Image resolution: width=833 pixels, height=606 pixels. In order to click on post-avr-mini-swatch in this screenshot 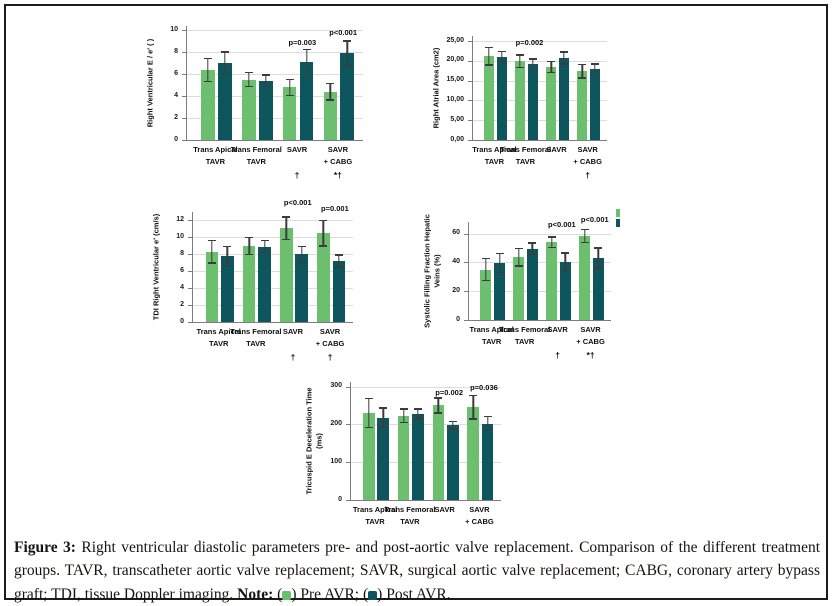, I will do `click(618, 223)`.